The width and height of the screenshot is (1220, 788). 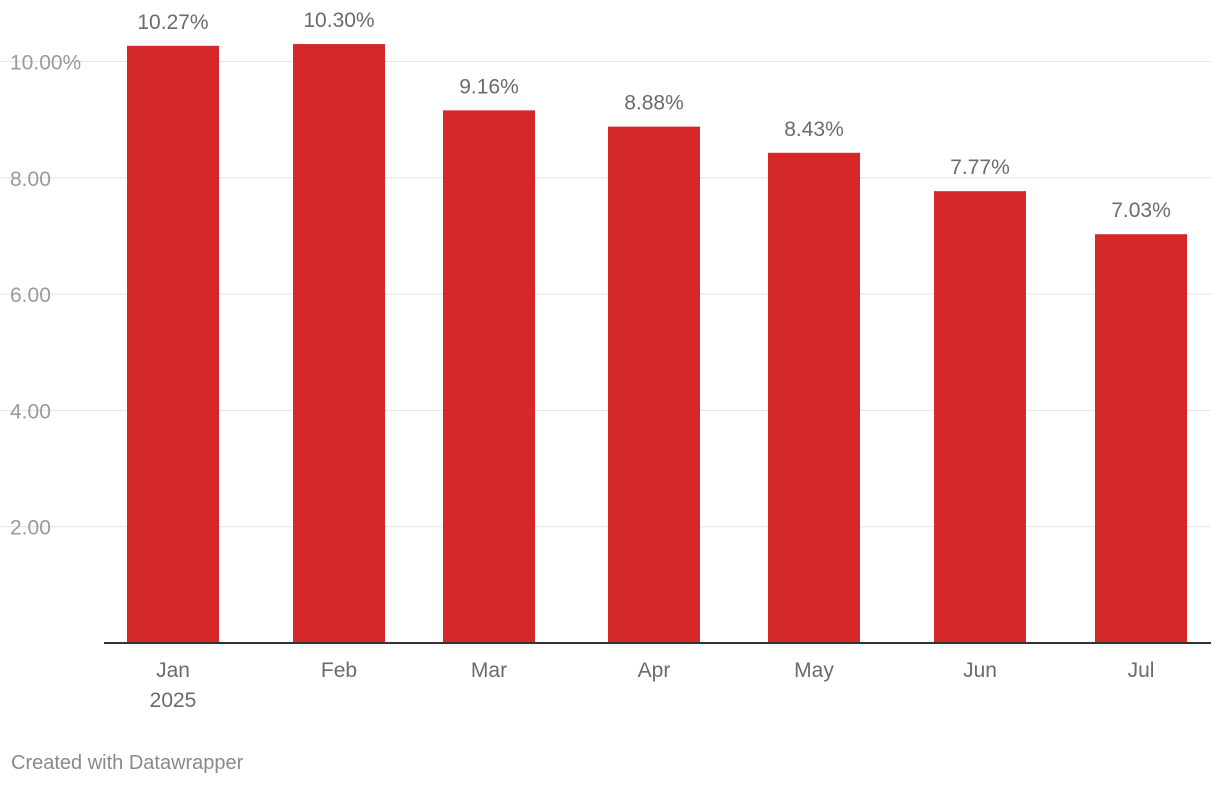 I want to click on y-tick-label: 2.00, so click(x=30, y=528).